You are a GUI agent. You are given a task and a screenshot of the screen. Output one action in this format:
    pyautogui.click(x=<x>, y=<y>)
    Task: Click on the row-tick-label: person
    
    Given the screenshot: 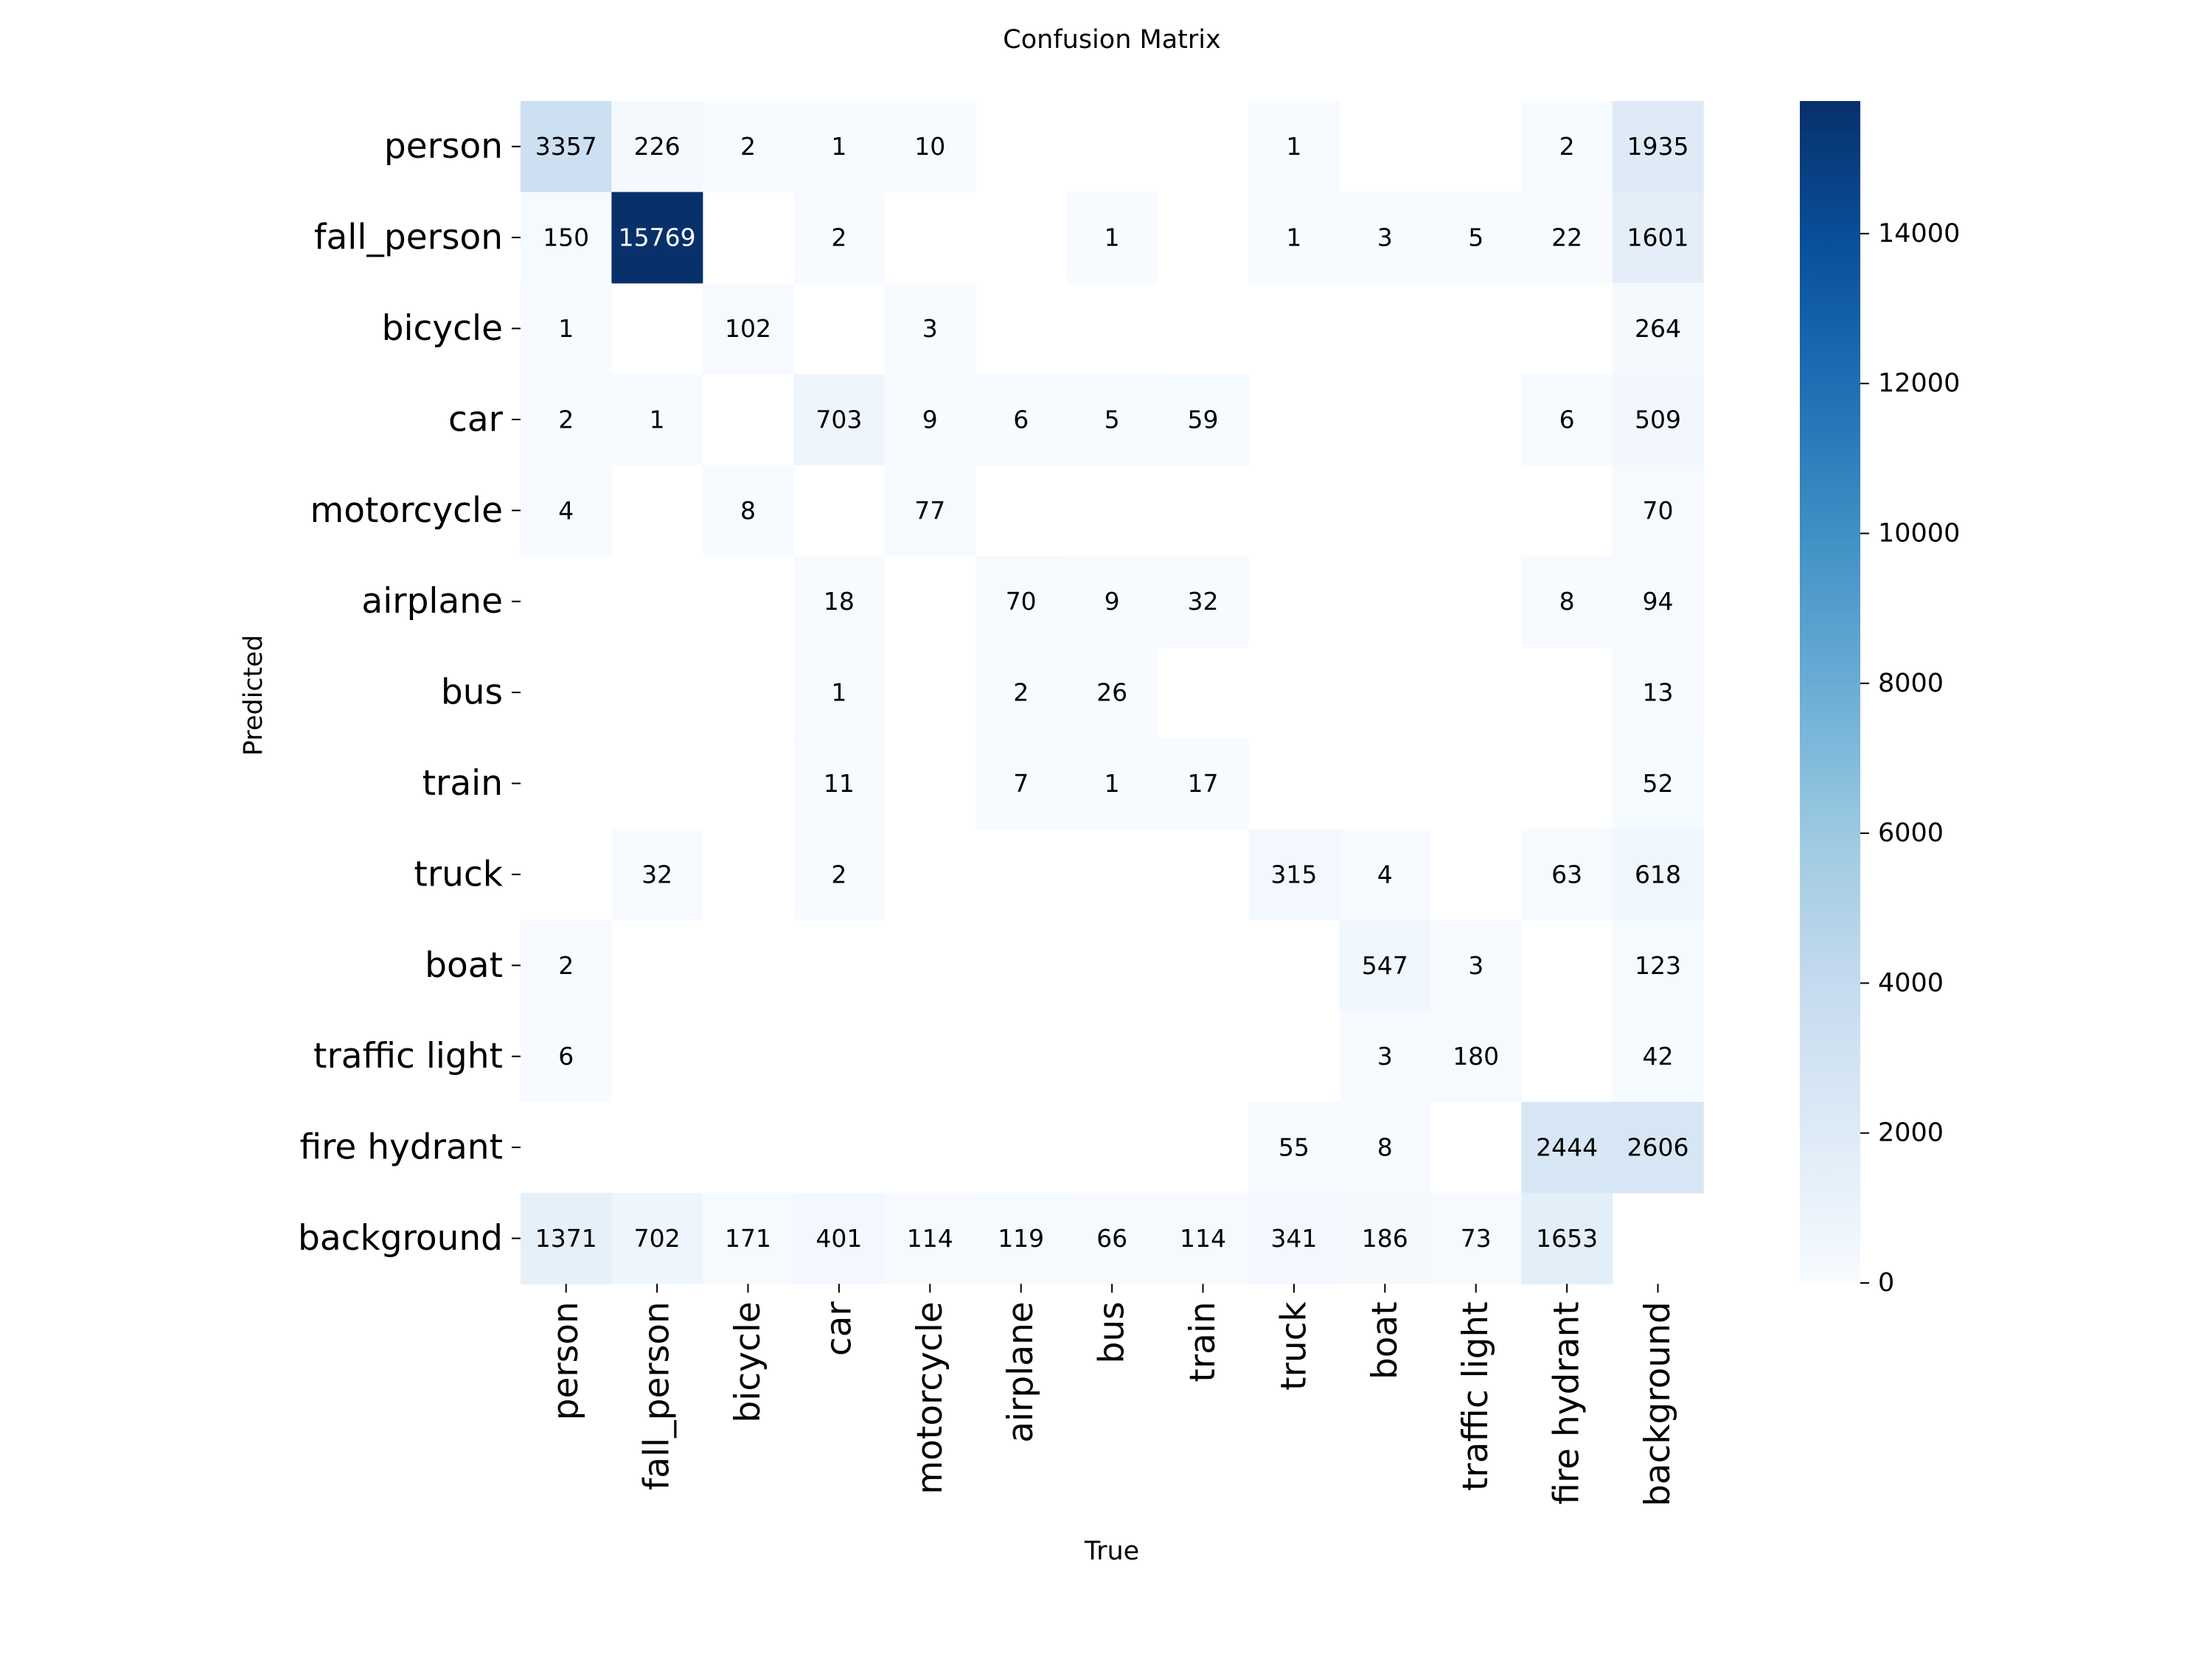 What is the action you would take?
    pyautogui.click(x=443, y=146)
    